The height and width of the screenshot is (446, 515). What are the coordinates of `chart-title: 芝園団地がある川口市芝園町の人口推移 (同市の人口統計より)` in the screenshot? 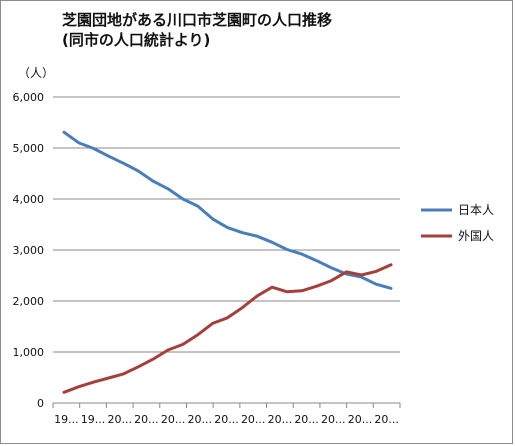 It's located at (197, 30).